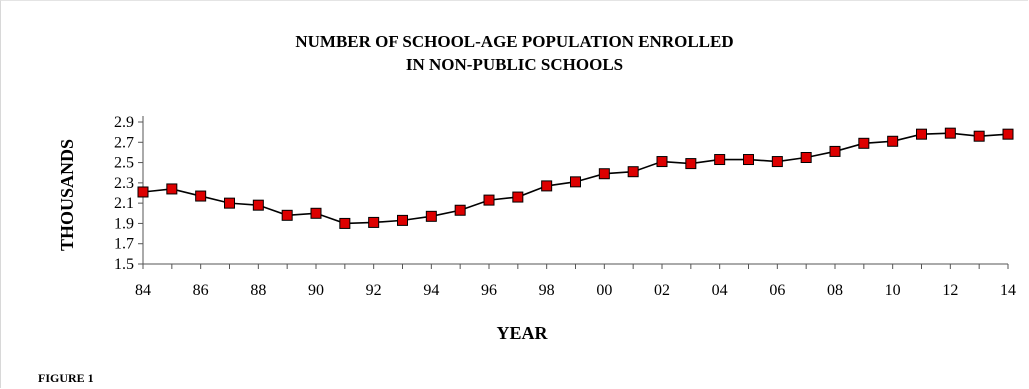 The height and width of the screenshot is (389, 1029). I want to click on x-tick-label: 92, so click(374, 290).